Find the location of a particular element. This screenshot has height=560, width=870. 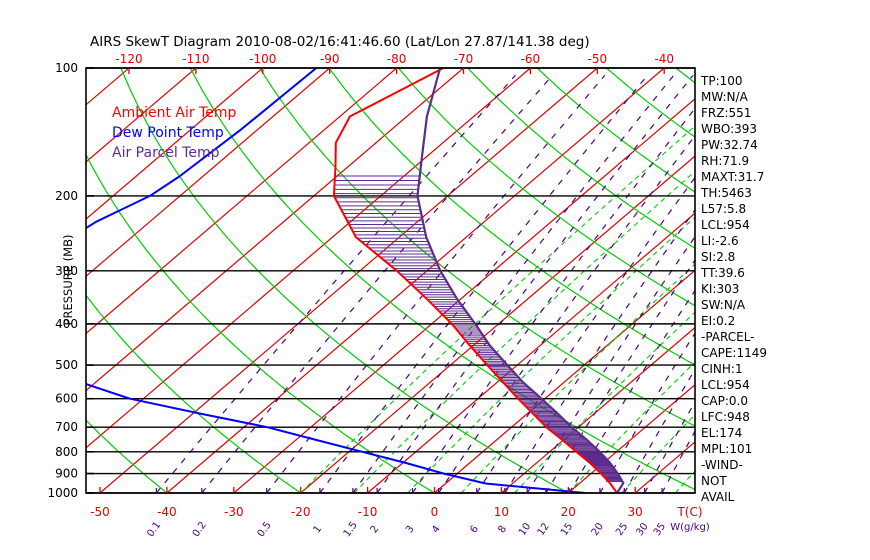

stat-wind_1: NOT is located at coordinates (714, 481).